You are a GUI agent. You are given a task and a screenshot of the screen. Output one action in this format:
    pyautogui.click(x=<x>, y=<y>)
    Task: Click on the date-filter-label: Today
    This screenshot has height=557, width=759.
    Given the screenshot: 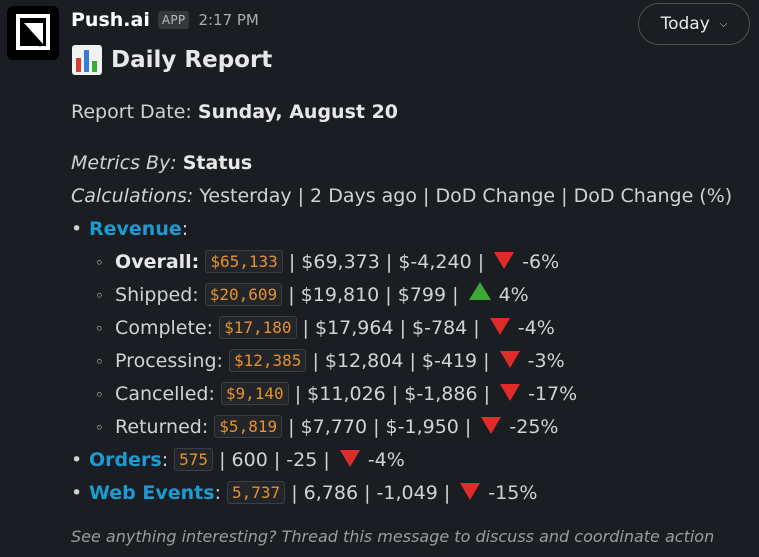 What is the action you would take?
    pyautogui.click(x=685, y=24)
    